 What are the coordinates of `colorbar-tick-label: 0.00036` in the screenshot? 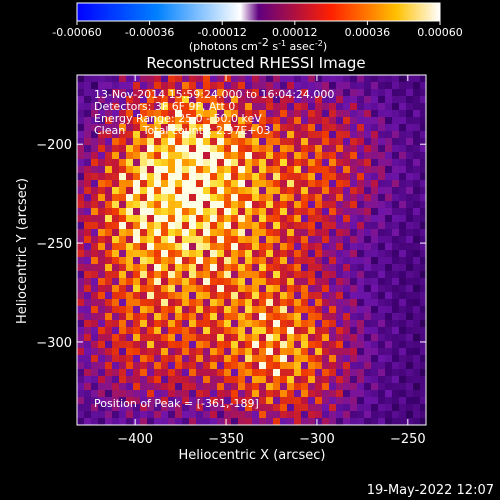 It's located at (368, 32).